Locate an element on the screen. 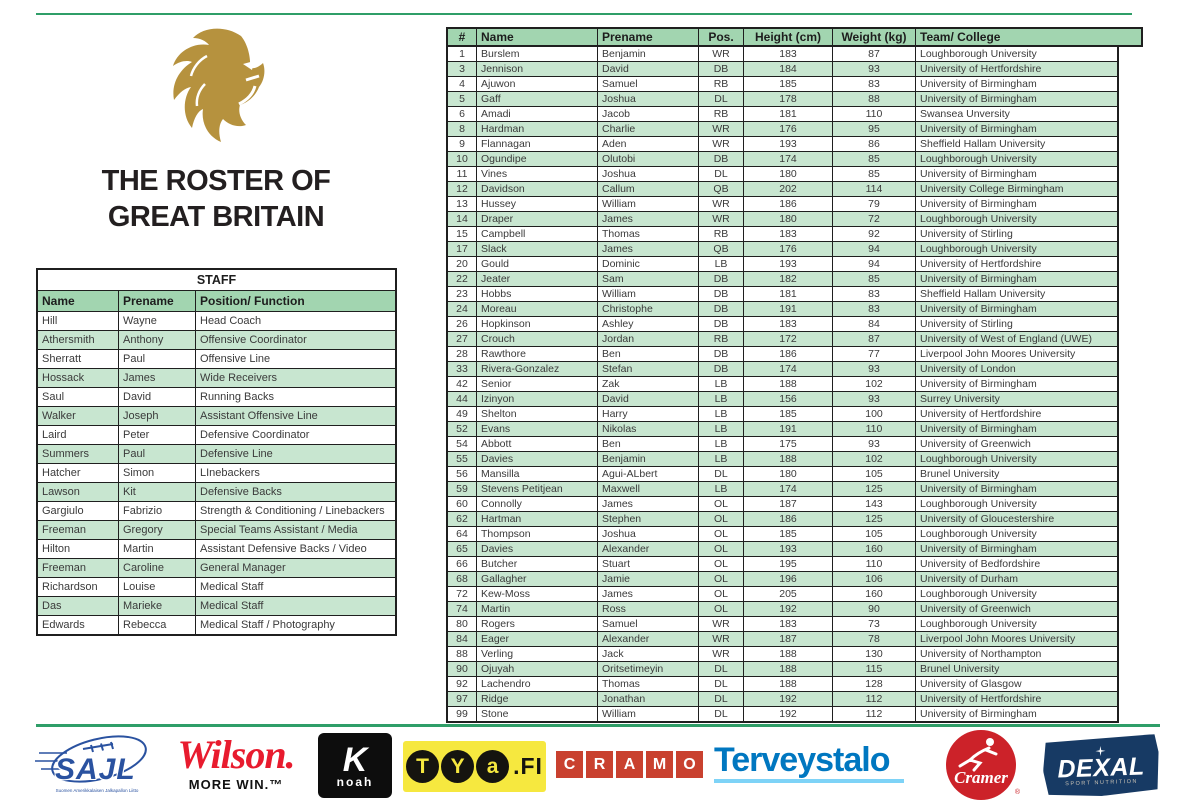 The image size is (1189, 800). table-cell: 180 is located at coordinates (788, 219).